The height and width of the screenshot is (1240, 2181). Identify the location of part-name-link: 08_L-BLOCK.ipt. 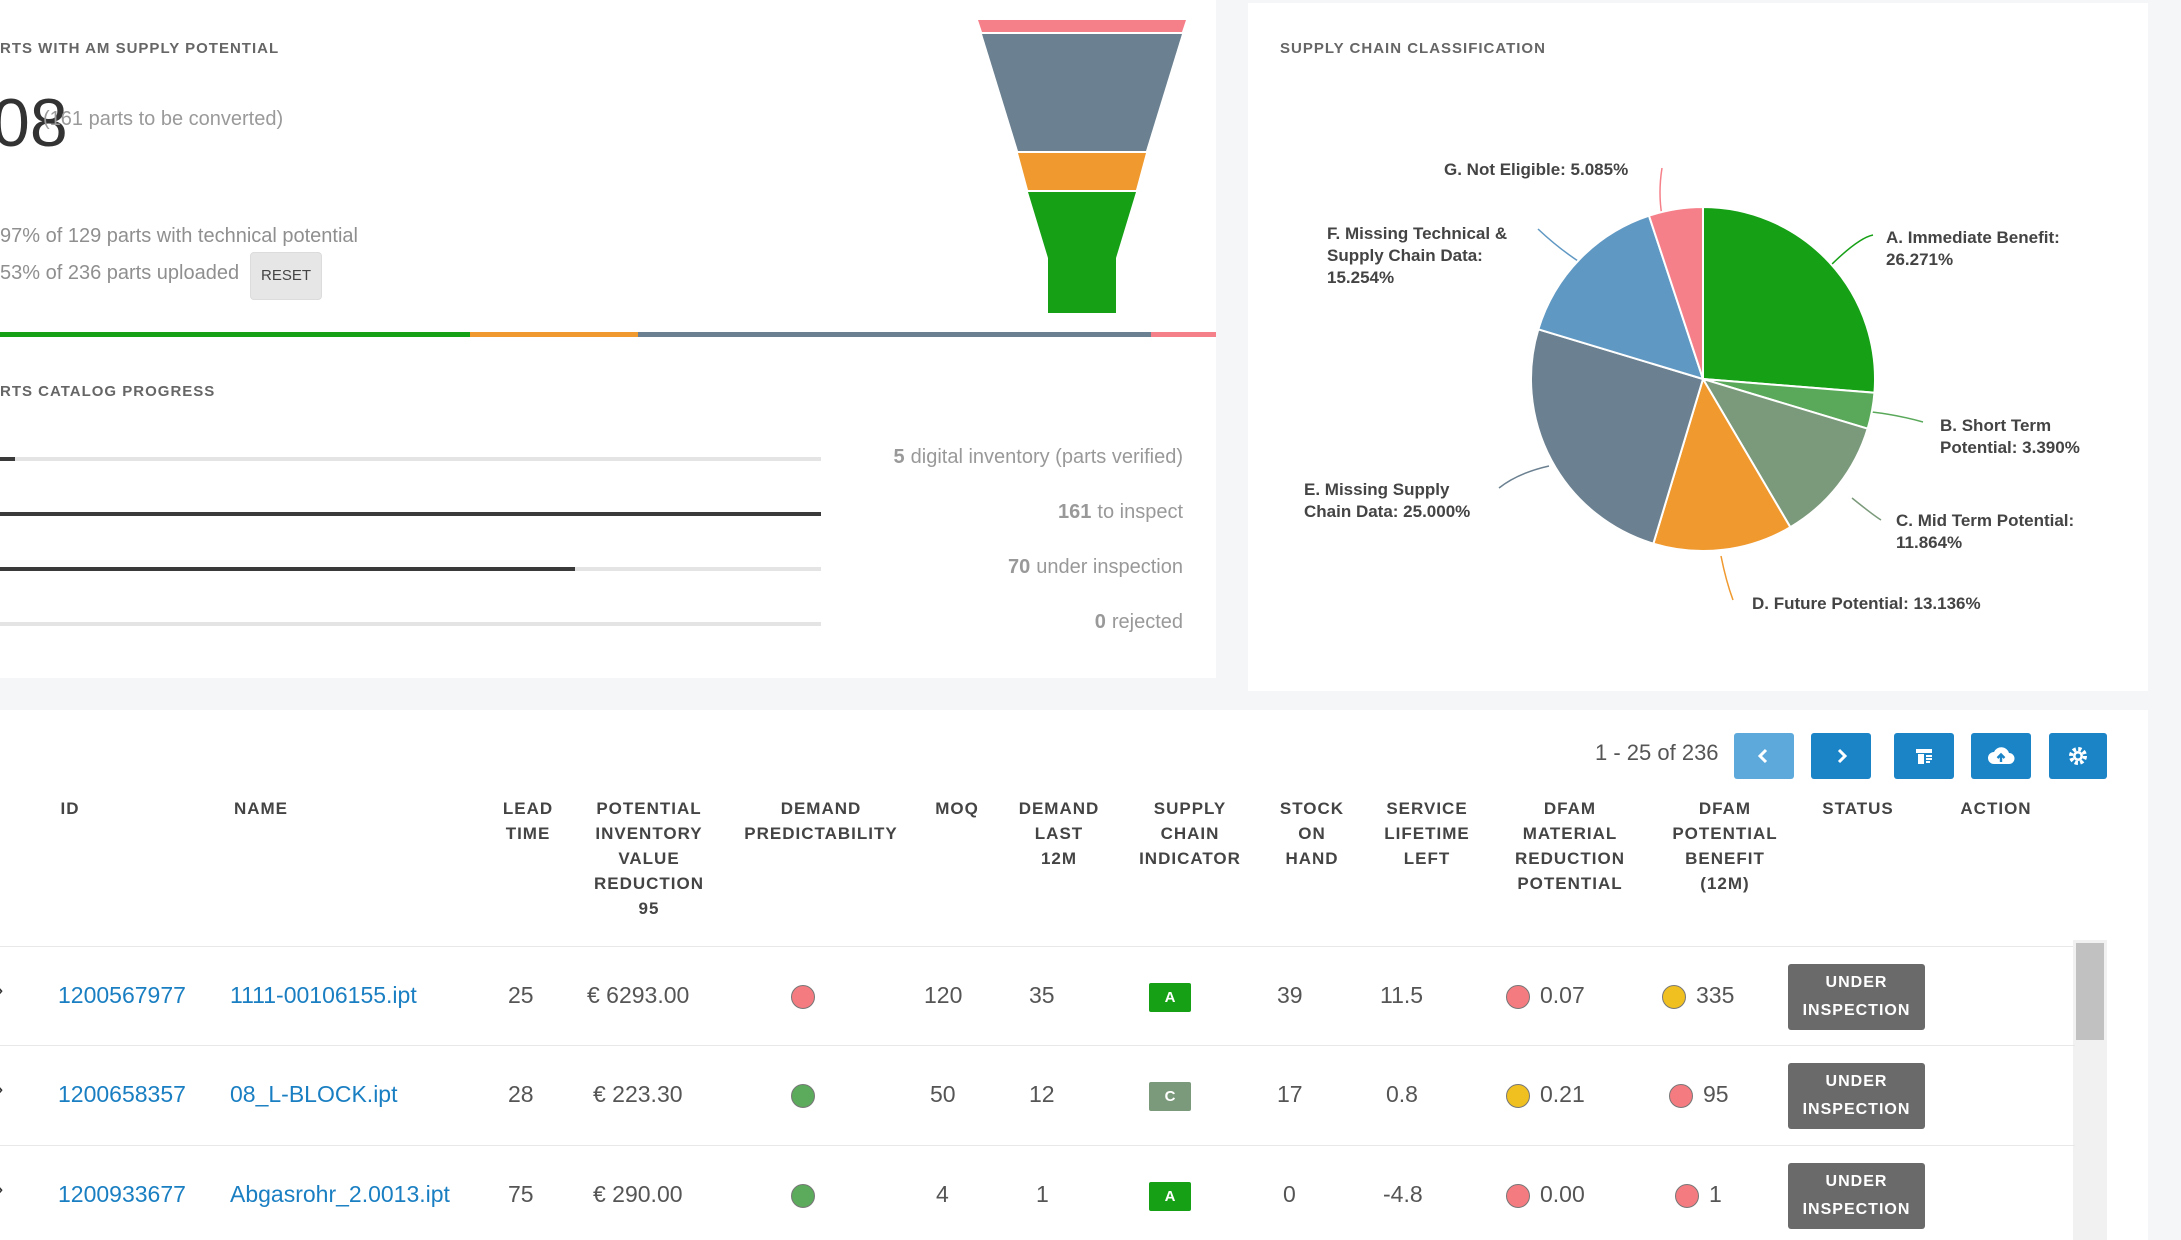
(314, 1094).